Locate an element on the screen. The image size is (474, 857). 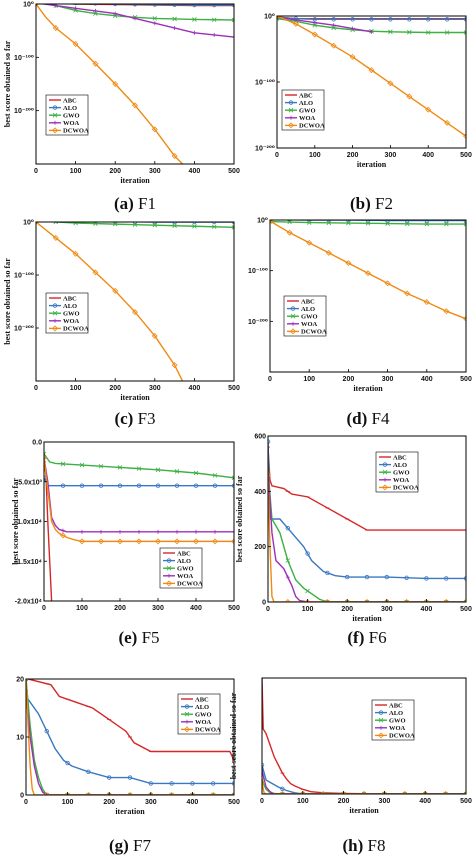
y-tick-label: 10⁰ is located at coordinates (262, 221).